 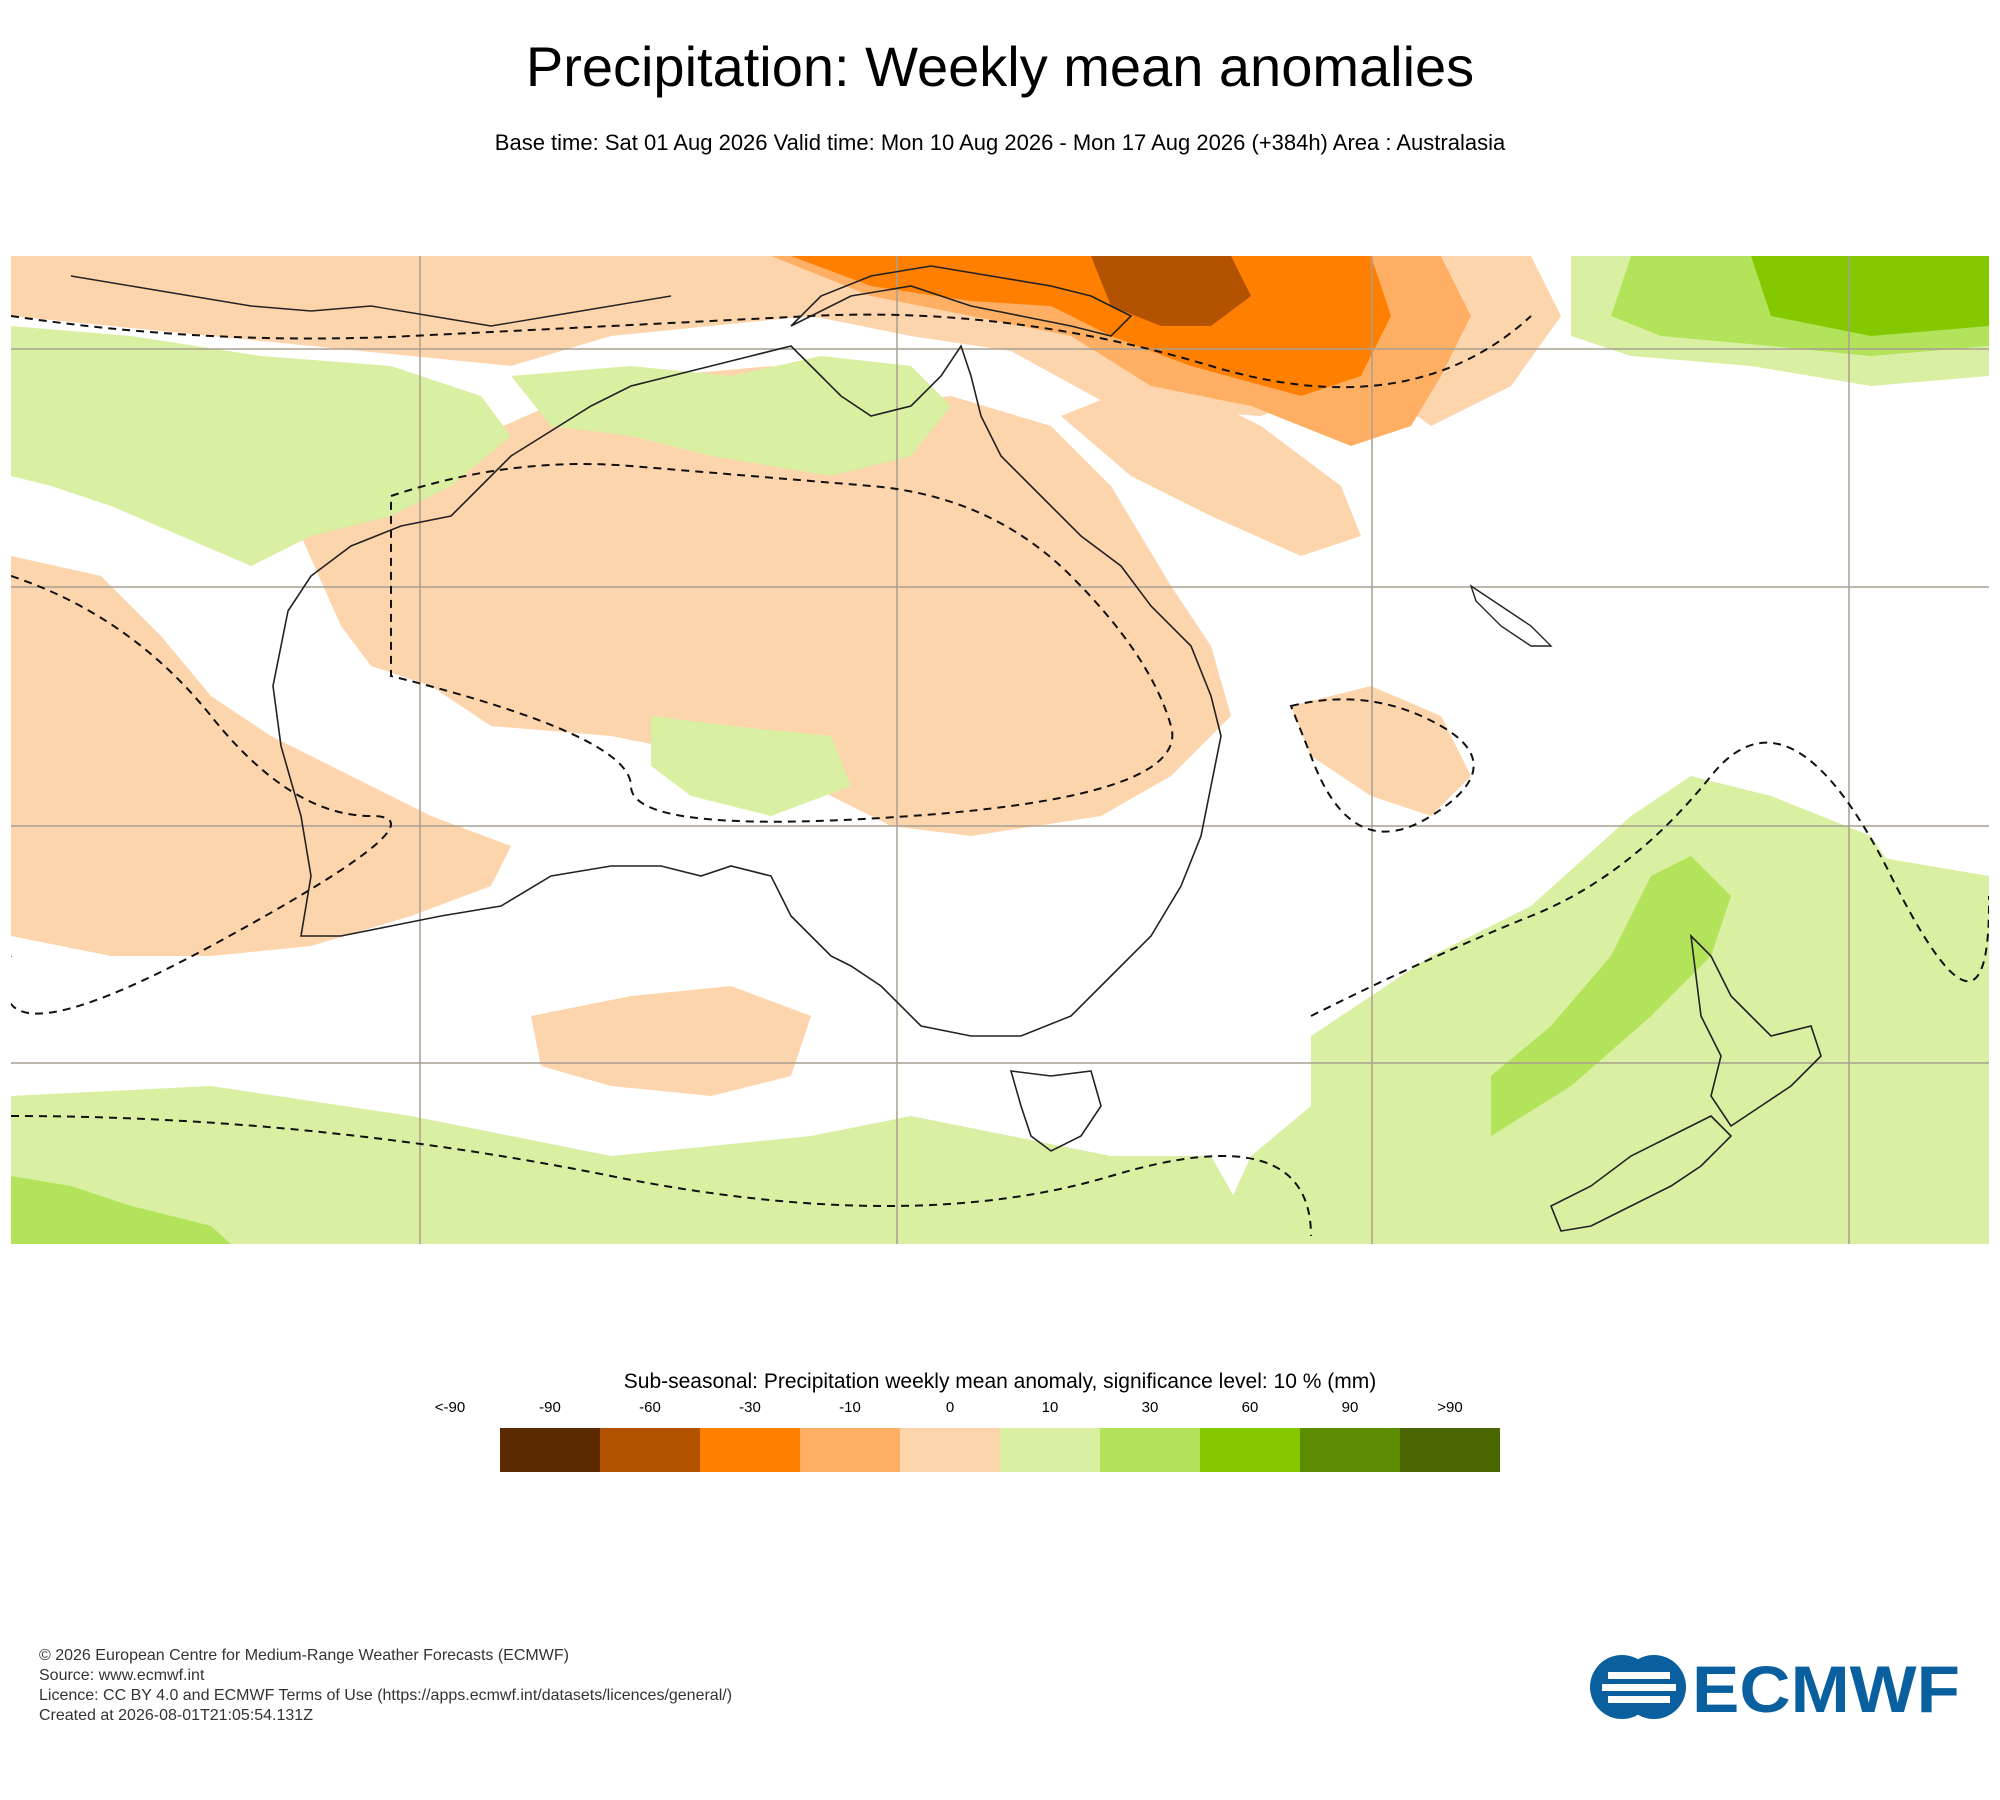 I want to click on coastline-new-zealand-south, so click(x=1641, y=1173).